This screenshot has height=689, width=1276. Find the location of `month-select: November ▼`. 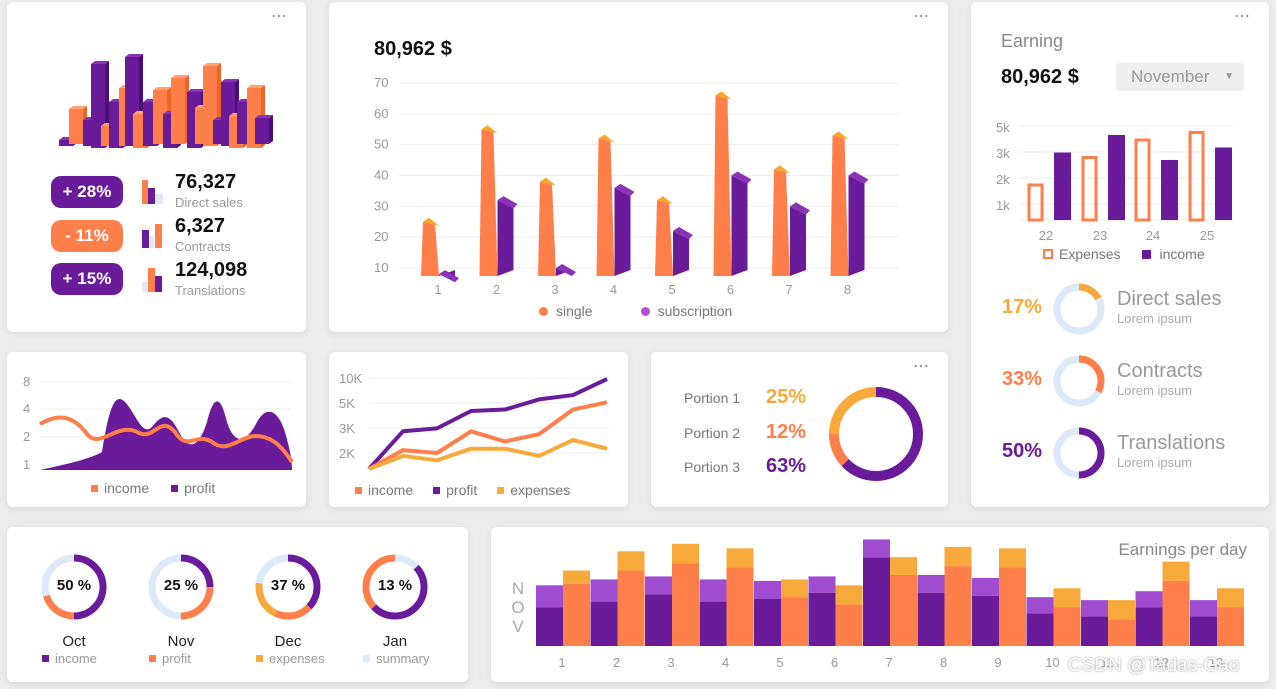

month-select: November ▼ is located at coordinates (1180, 77).